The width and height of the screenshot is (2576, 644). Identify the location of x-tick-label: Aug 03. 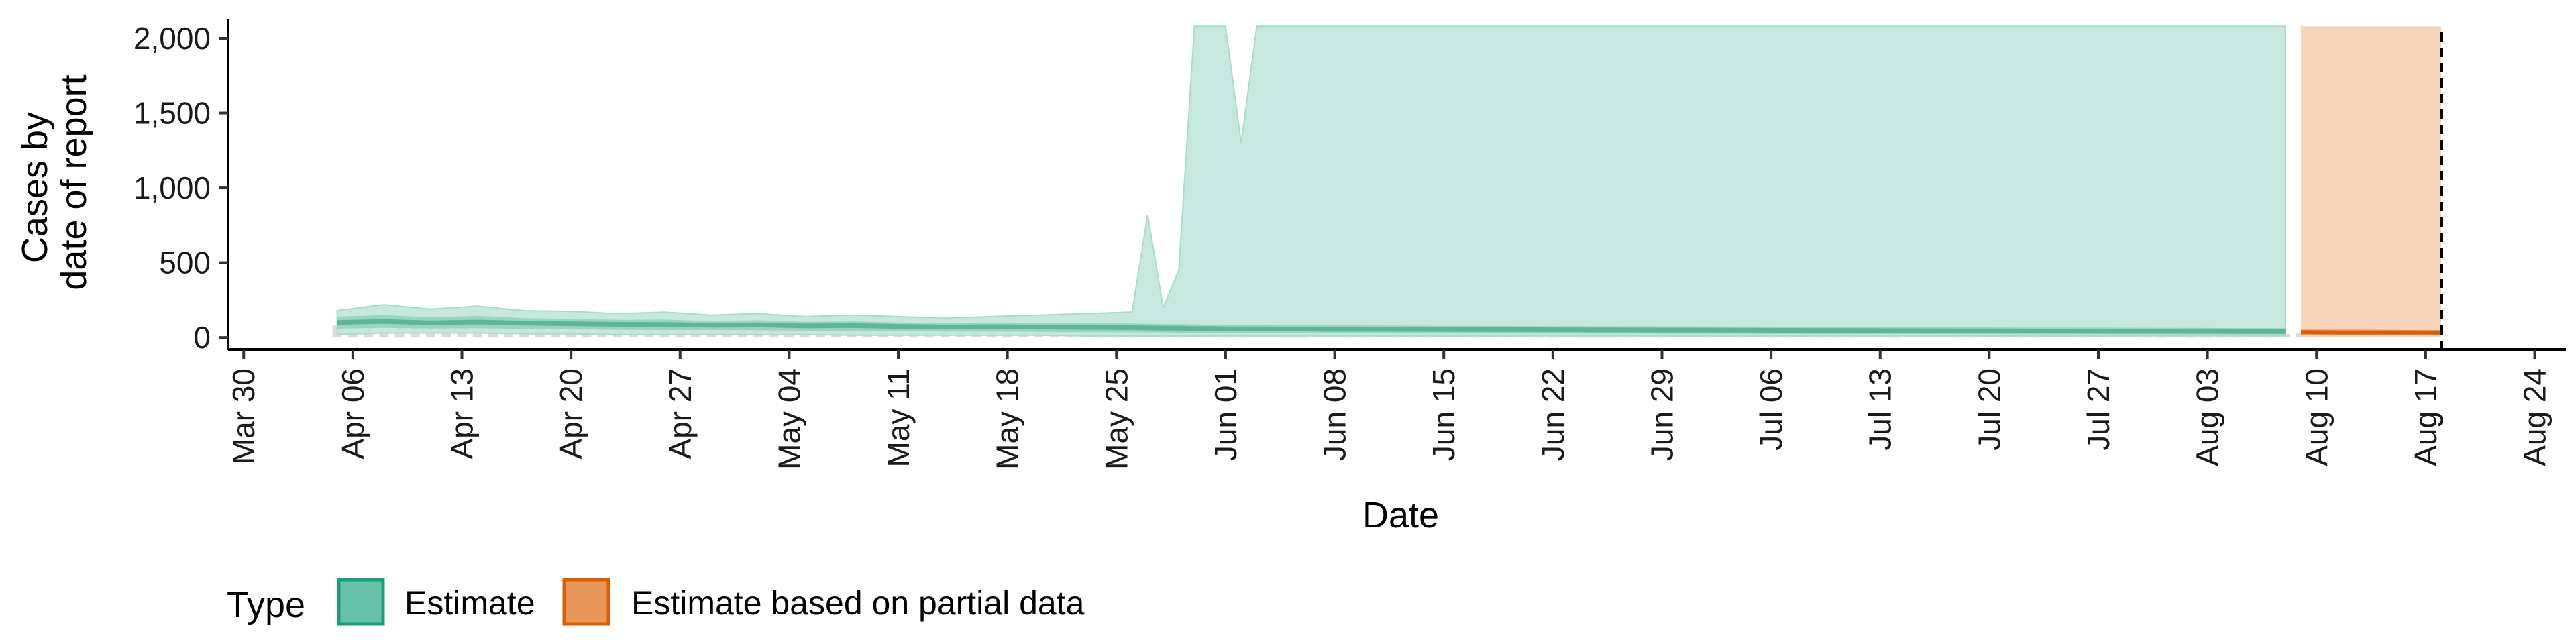
(2207, 417).